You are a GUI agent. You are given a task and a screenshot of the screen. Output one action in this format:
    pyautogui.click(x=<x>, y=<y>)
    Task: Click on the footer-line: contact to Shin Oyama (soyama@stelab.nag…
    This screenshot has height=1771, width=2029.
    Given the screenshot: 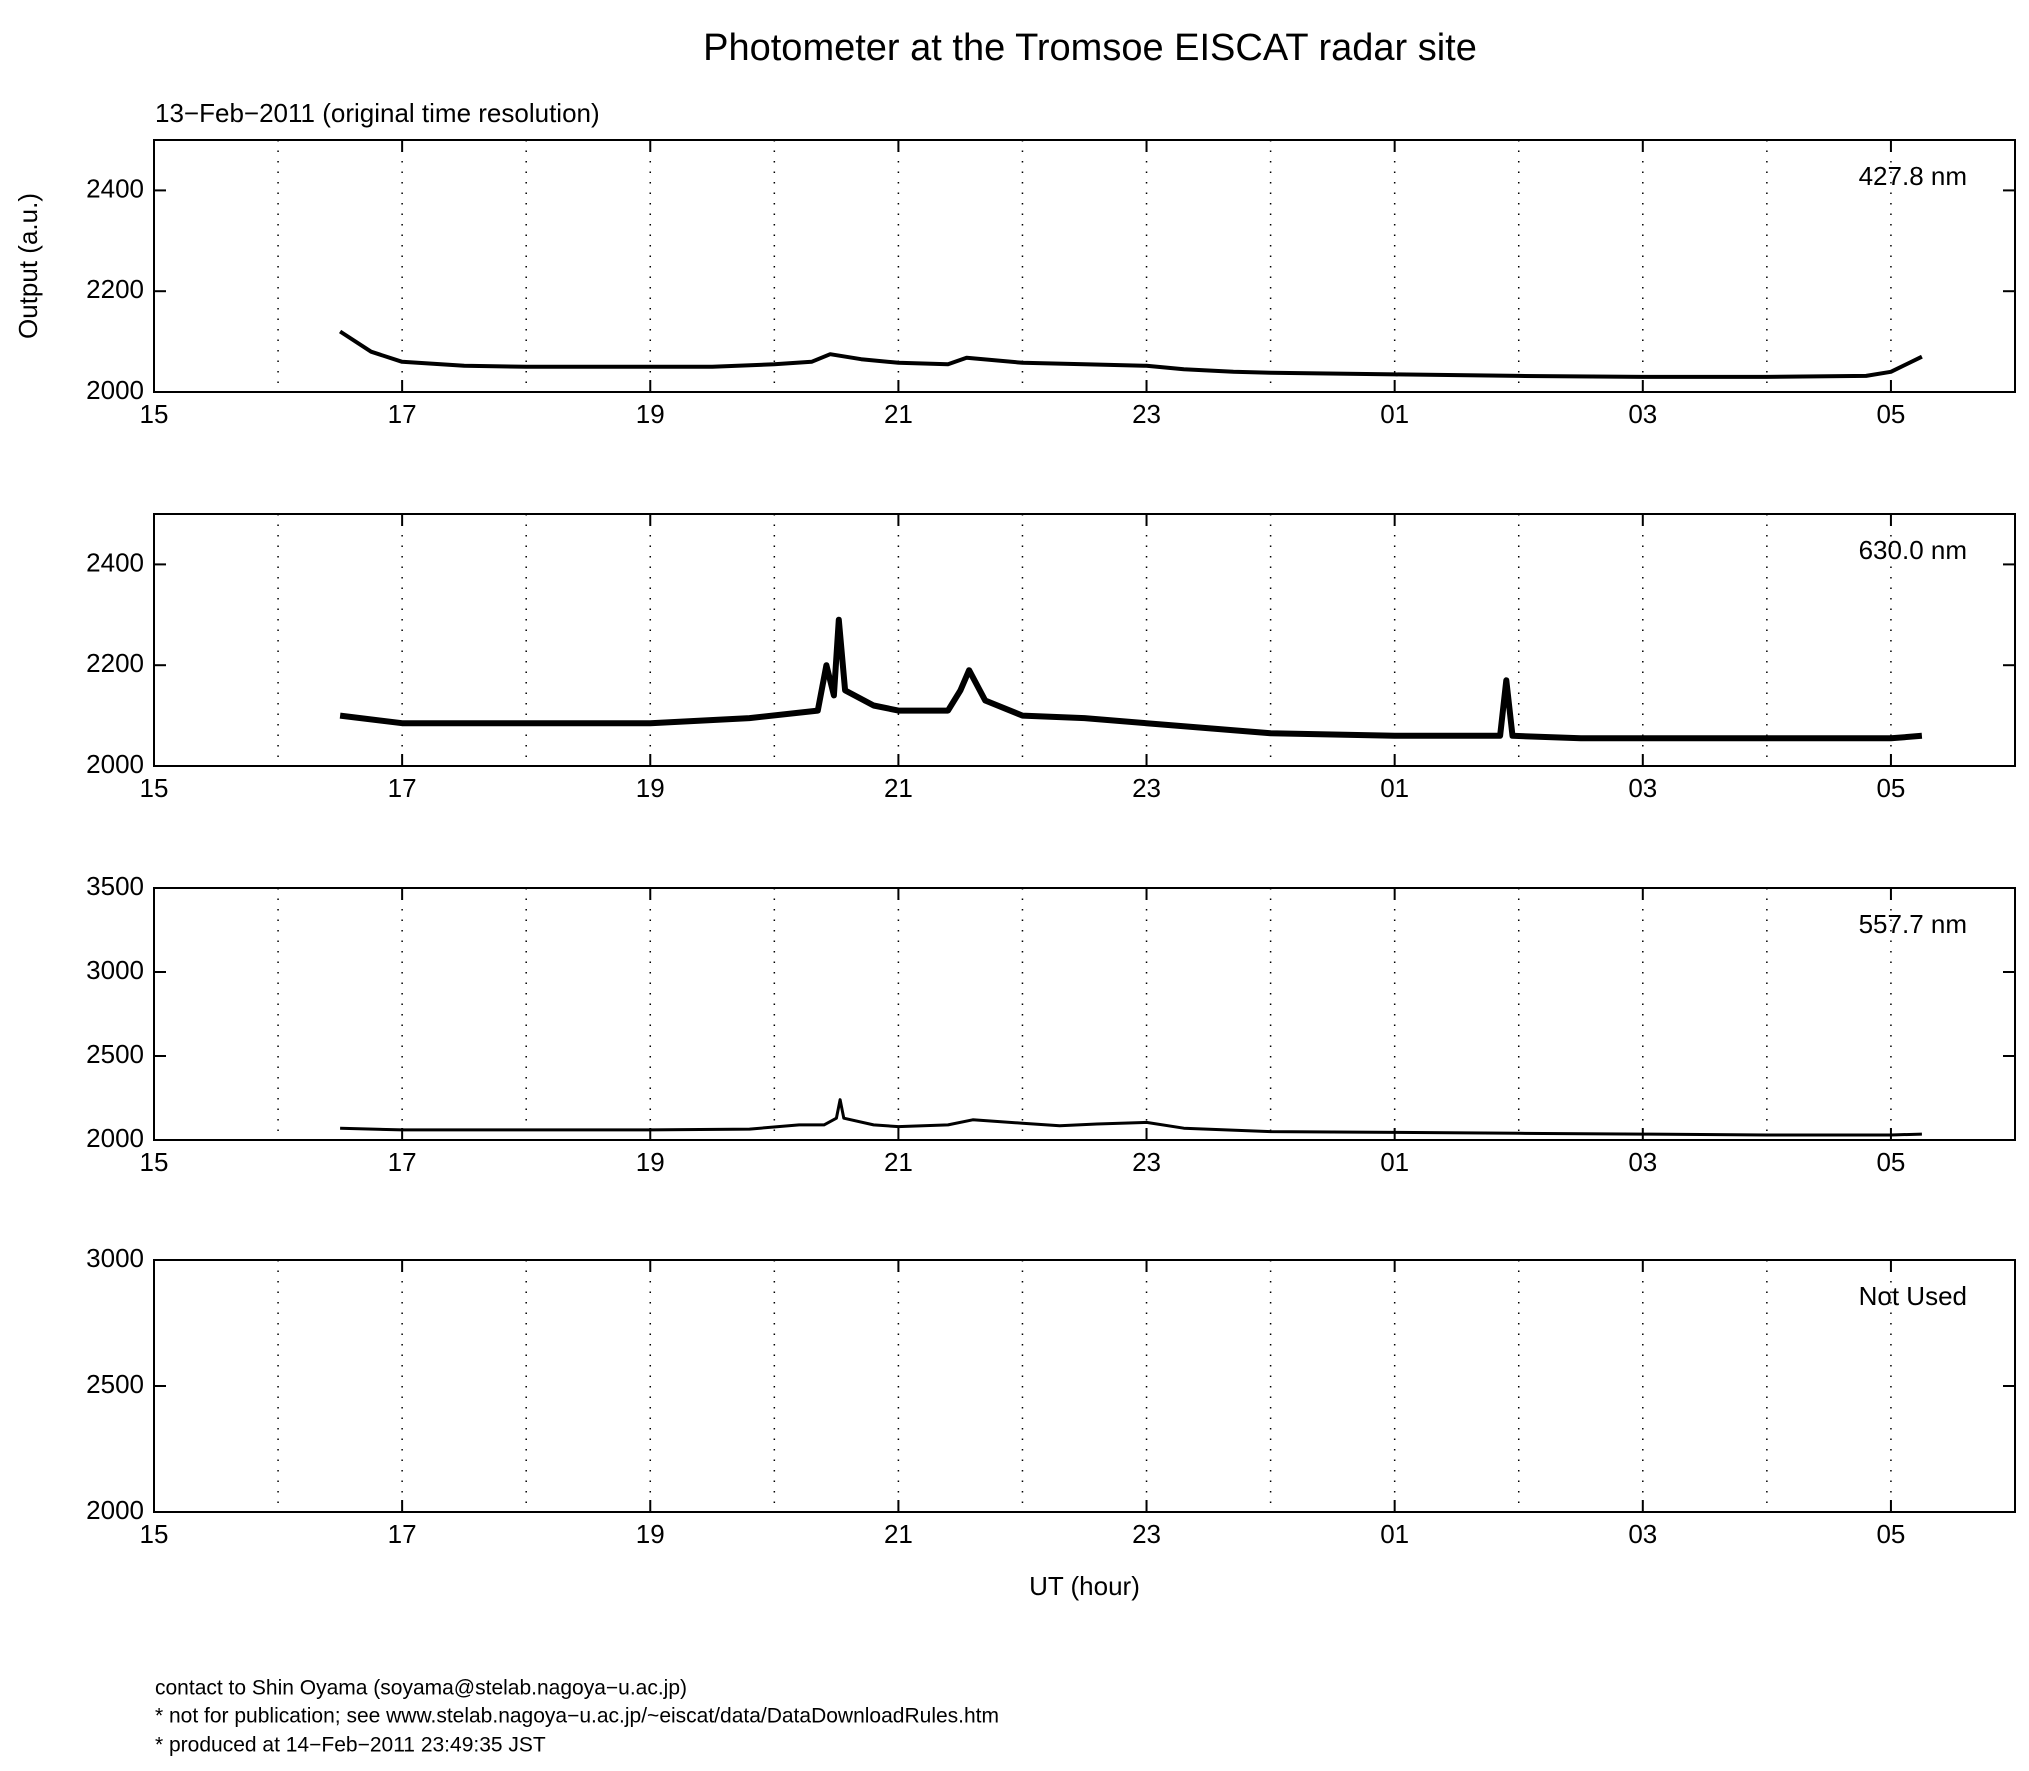 What is the action you would take?
    pyautogui.click(x=421, y=1688)
    